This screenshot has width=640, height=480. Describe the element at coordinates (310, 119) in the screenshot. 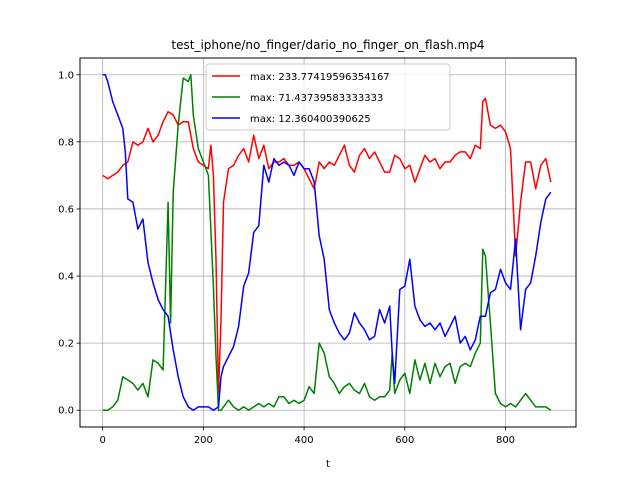

I see `legend-label-blue: max: 12.360400390625` at that location.